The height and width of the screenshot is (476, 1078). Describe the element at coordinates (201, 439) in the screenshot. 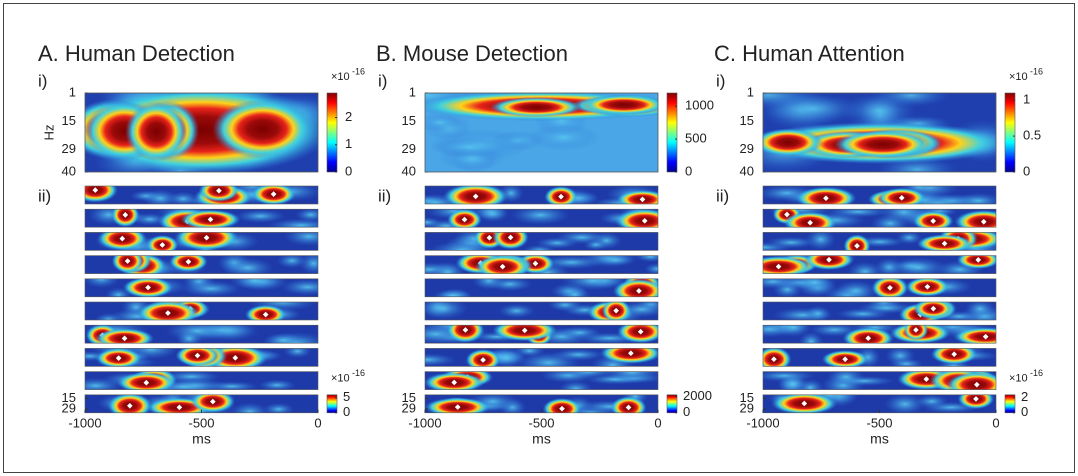

I see `x-label: ms` at that location.